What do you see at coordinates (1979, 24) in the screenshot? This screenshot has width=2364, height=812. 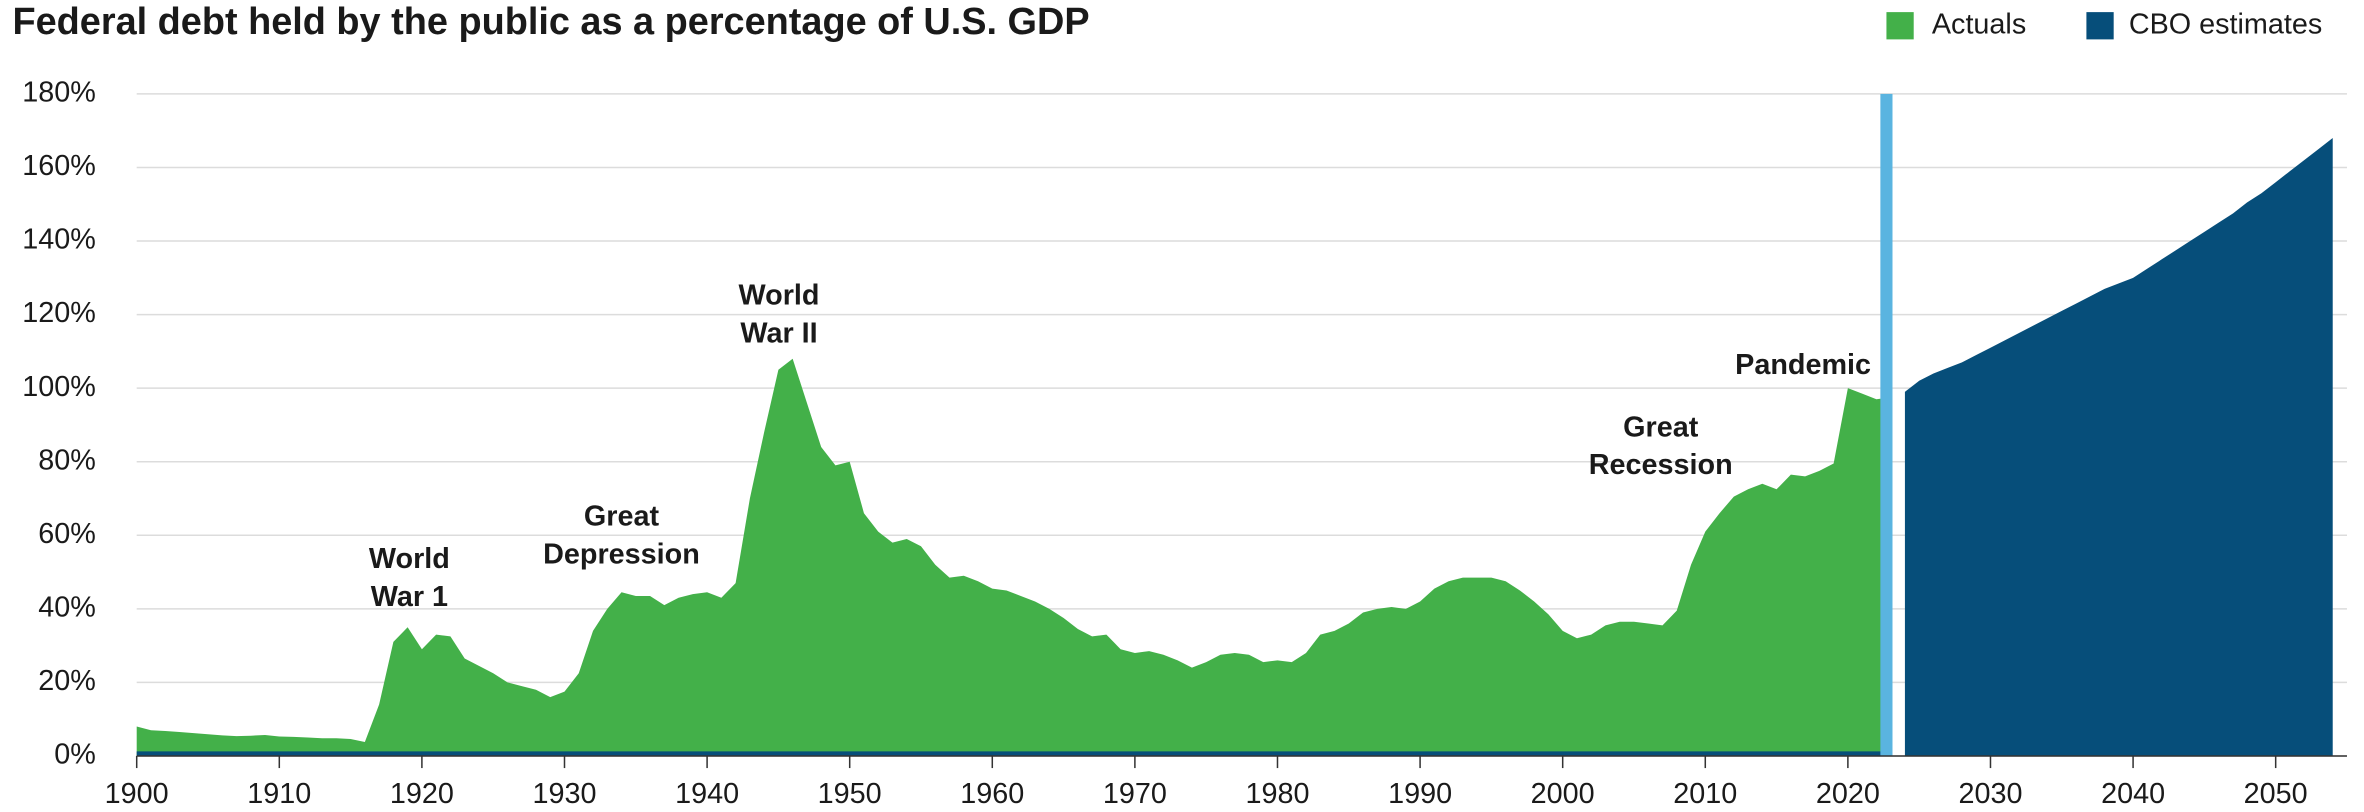 I see `legend-label: Actuals` at bounding box center [1979, 24].